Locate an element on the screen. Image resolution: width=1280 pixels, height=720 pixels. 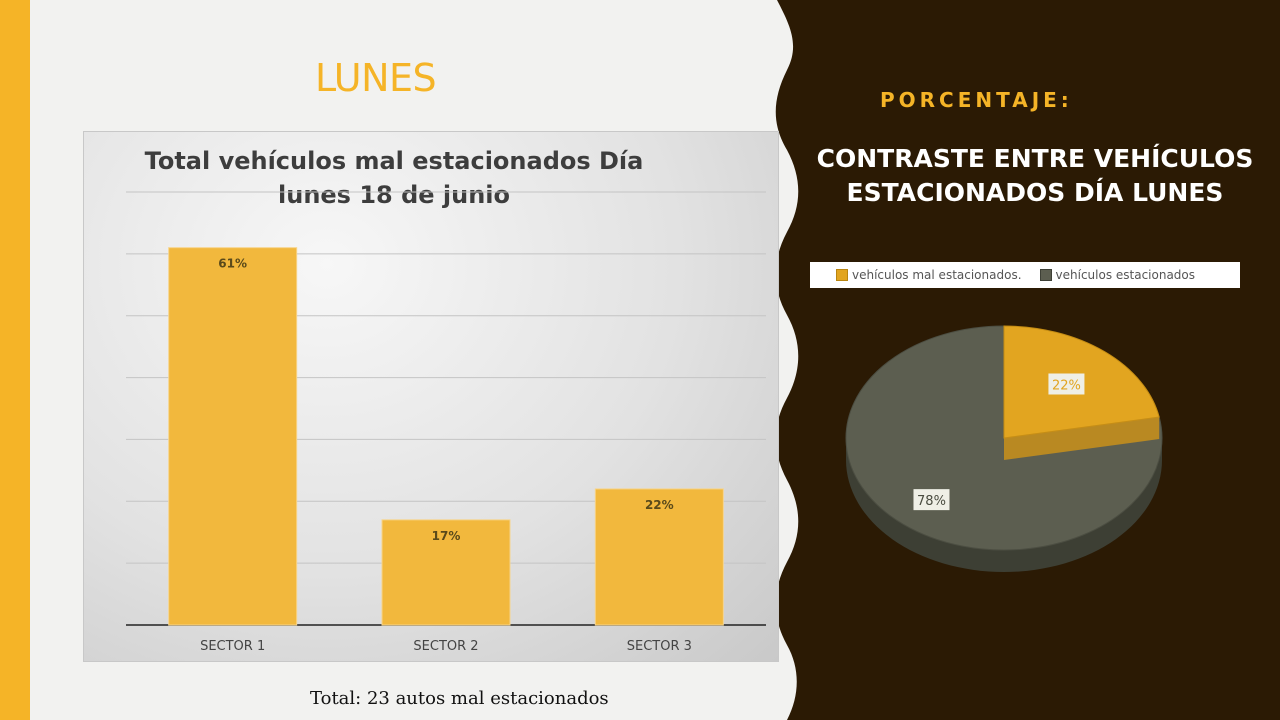
bar-data-label: 17% is located at coordinates (446, 536).